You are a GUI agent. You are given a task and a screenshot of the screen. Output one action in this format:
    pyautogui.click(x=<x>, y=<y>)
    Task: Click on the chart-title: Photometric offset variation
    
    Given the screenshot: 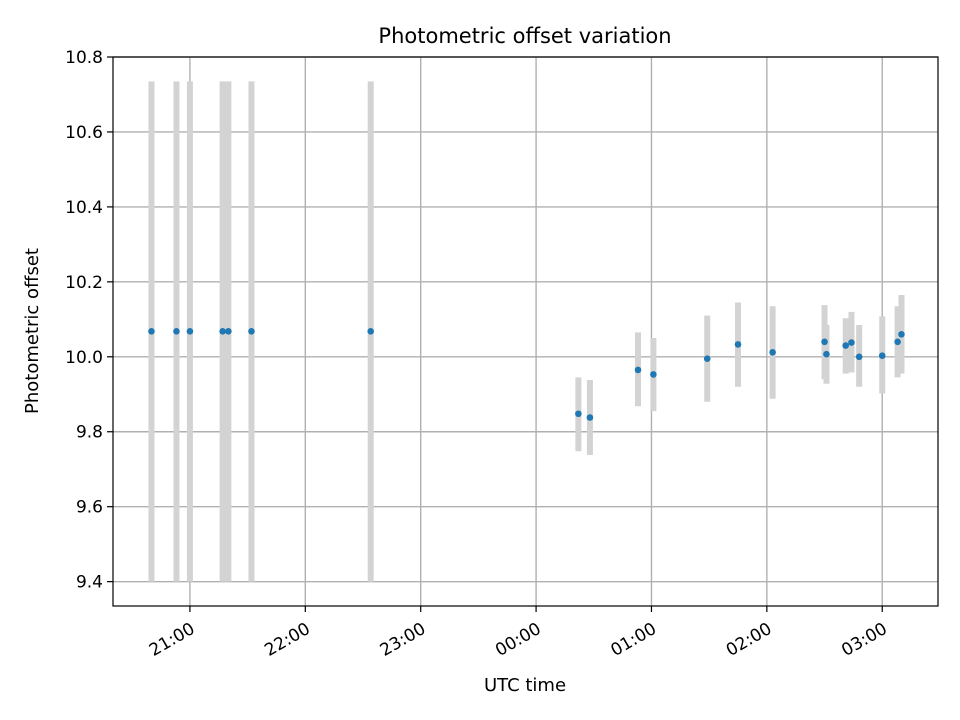 What is the action you would take?
    pyautogui.click(x=524, y=36)
    